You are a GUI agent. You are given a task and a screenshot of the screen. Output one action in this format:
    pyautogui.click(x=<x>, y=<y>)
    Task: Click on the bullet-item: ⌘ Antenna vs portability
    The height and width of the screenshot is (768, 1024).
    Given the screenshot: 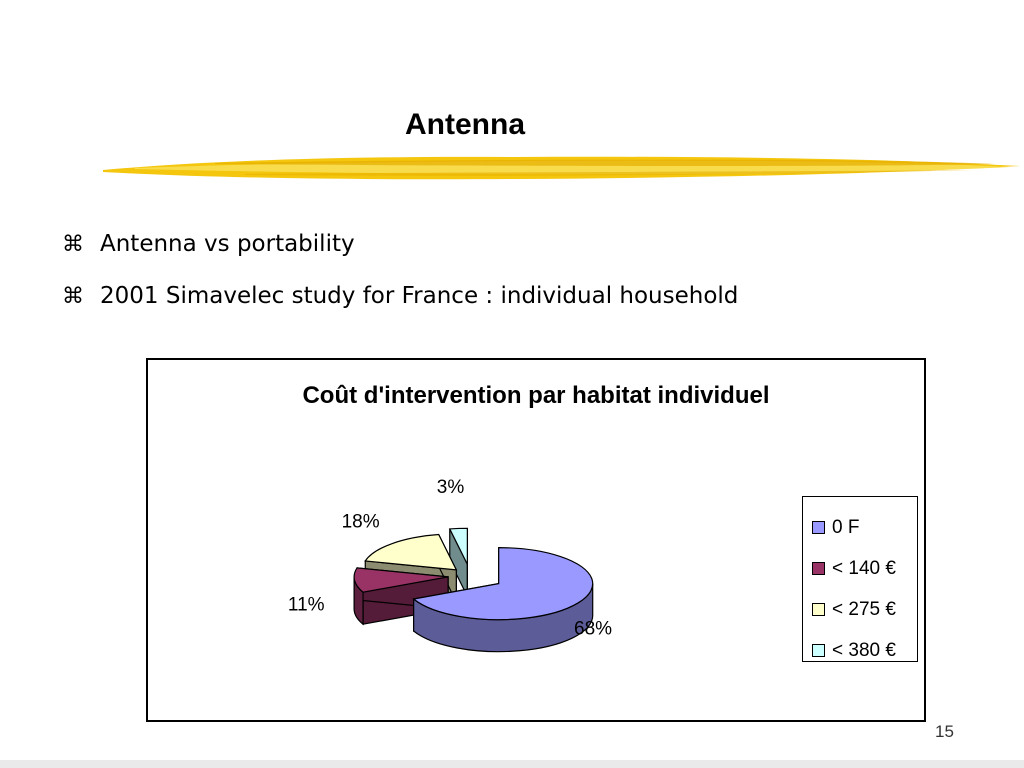 What is the action you would take?
    pyautogui.click(x=400, y=244)
    